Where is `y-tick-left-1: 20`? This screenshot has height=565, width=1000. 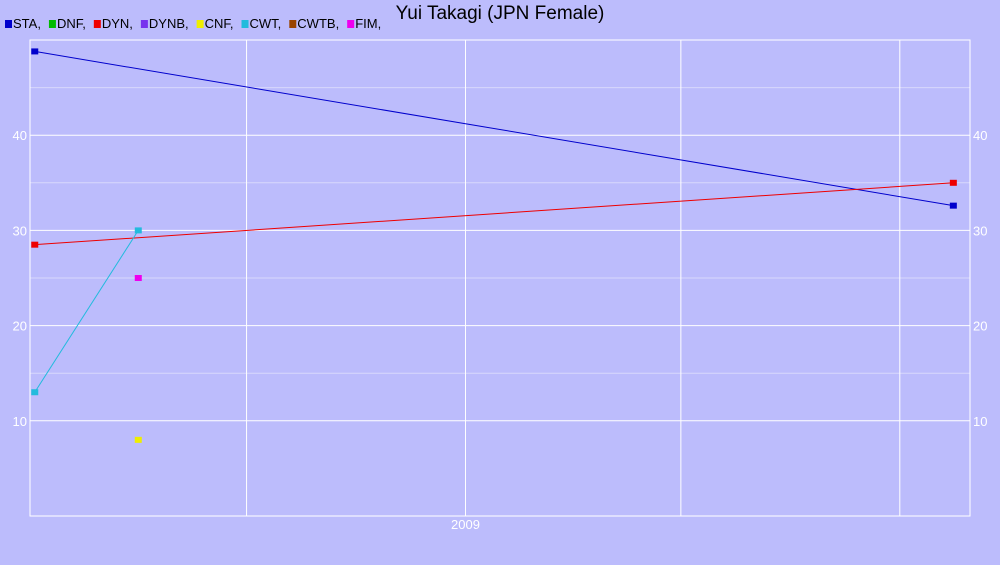 y-tick-left-1: 20 is located at coordinates (20, 326).